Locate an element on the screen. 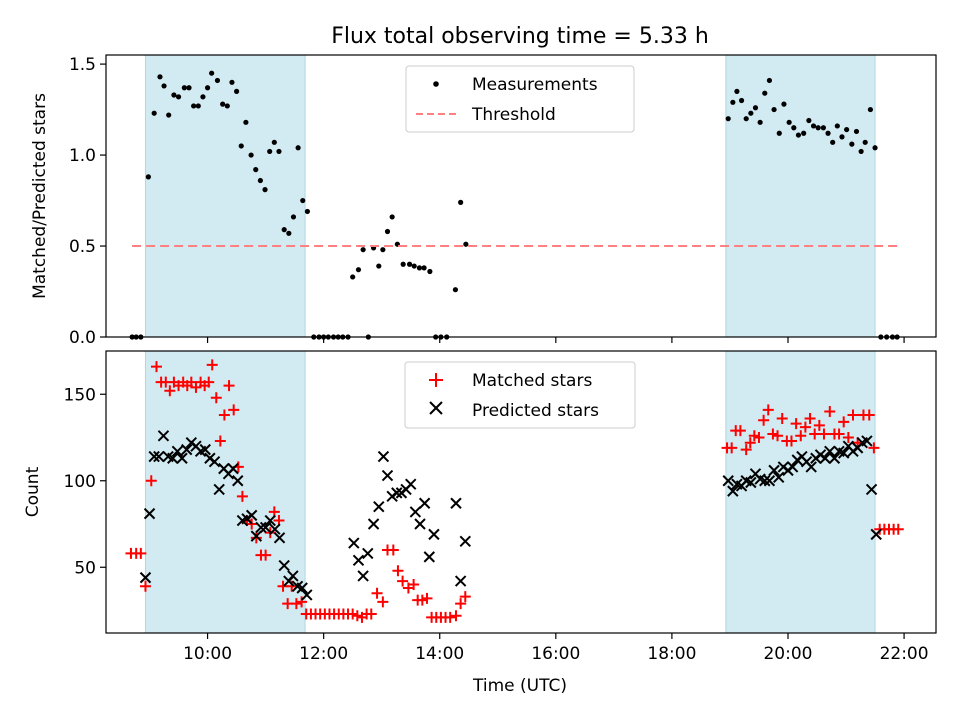  legend-matched-label: Matched stars is located at coordinates (532, 381).